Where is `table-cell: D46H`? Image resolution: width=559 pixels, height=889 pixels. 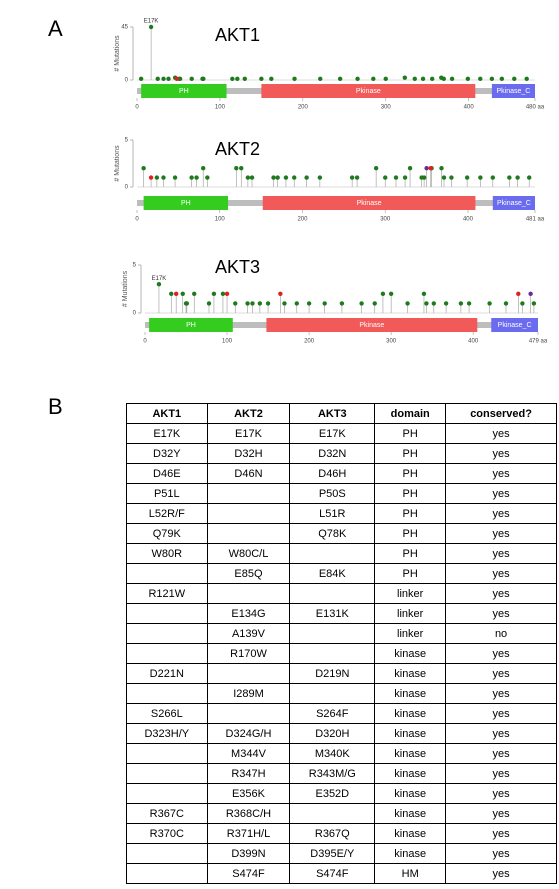
table-cell: D46H is located at coordinates (332, 473).